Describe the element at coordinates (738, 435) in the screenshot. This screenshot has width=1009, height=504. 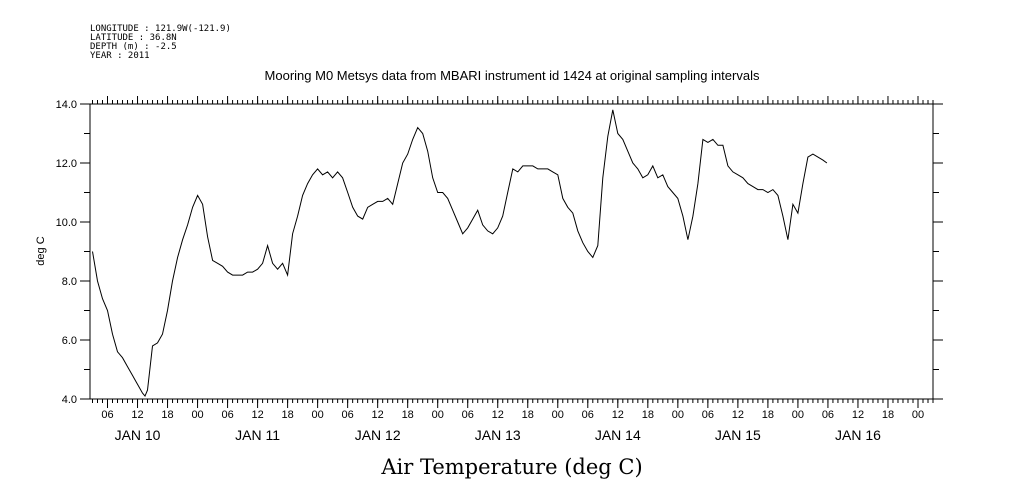
I see `x-day-label: JAN 15` at that location.